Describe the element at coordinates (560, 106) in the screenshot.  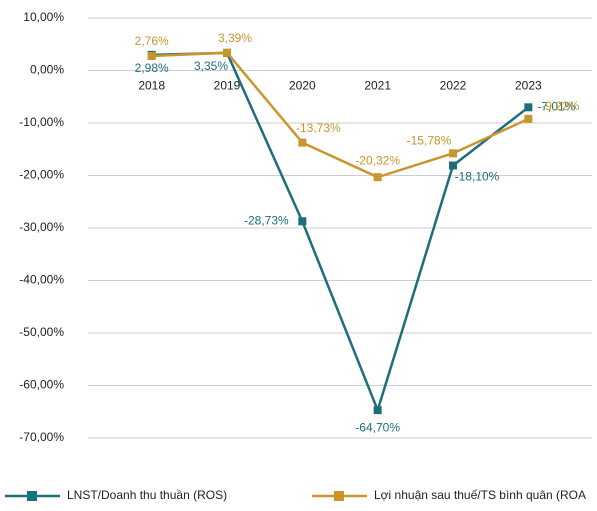
I see `data-label: -9,22%` at that location.